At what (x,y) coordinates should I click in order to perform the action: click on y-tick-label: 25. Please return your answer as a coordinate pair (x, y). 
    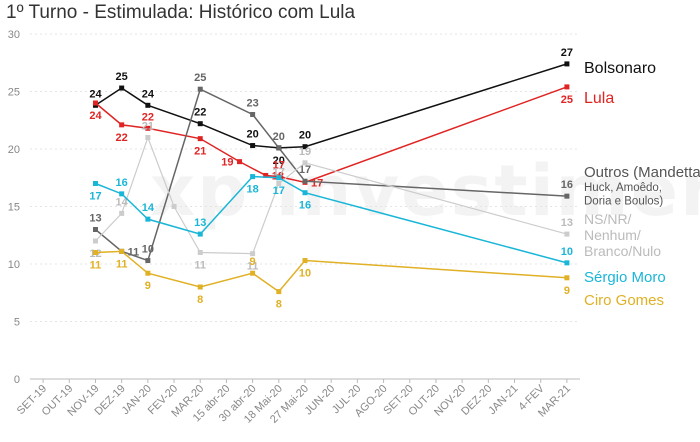
    Looking at the image, I should click on (14, 93).